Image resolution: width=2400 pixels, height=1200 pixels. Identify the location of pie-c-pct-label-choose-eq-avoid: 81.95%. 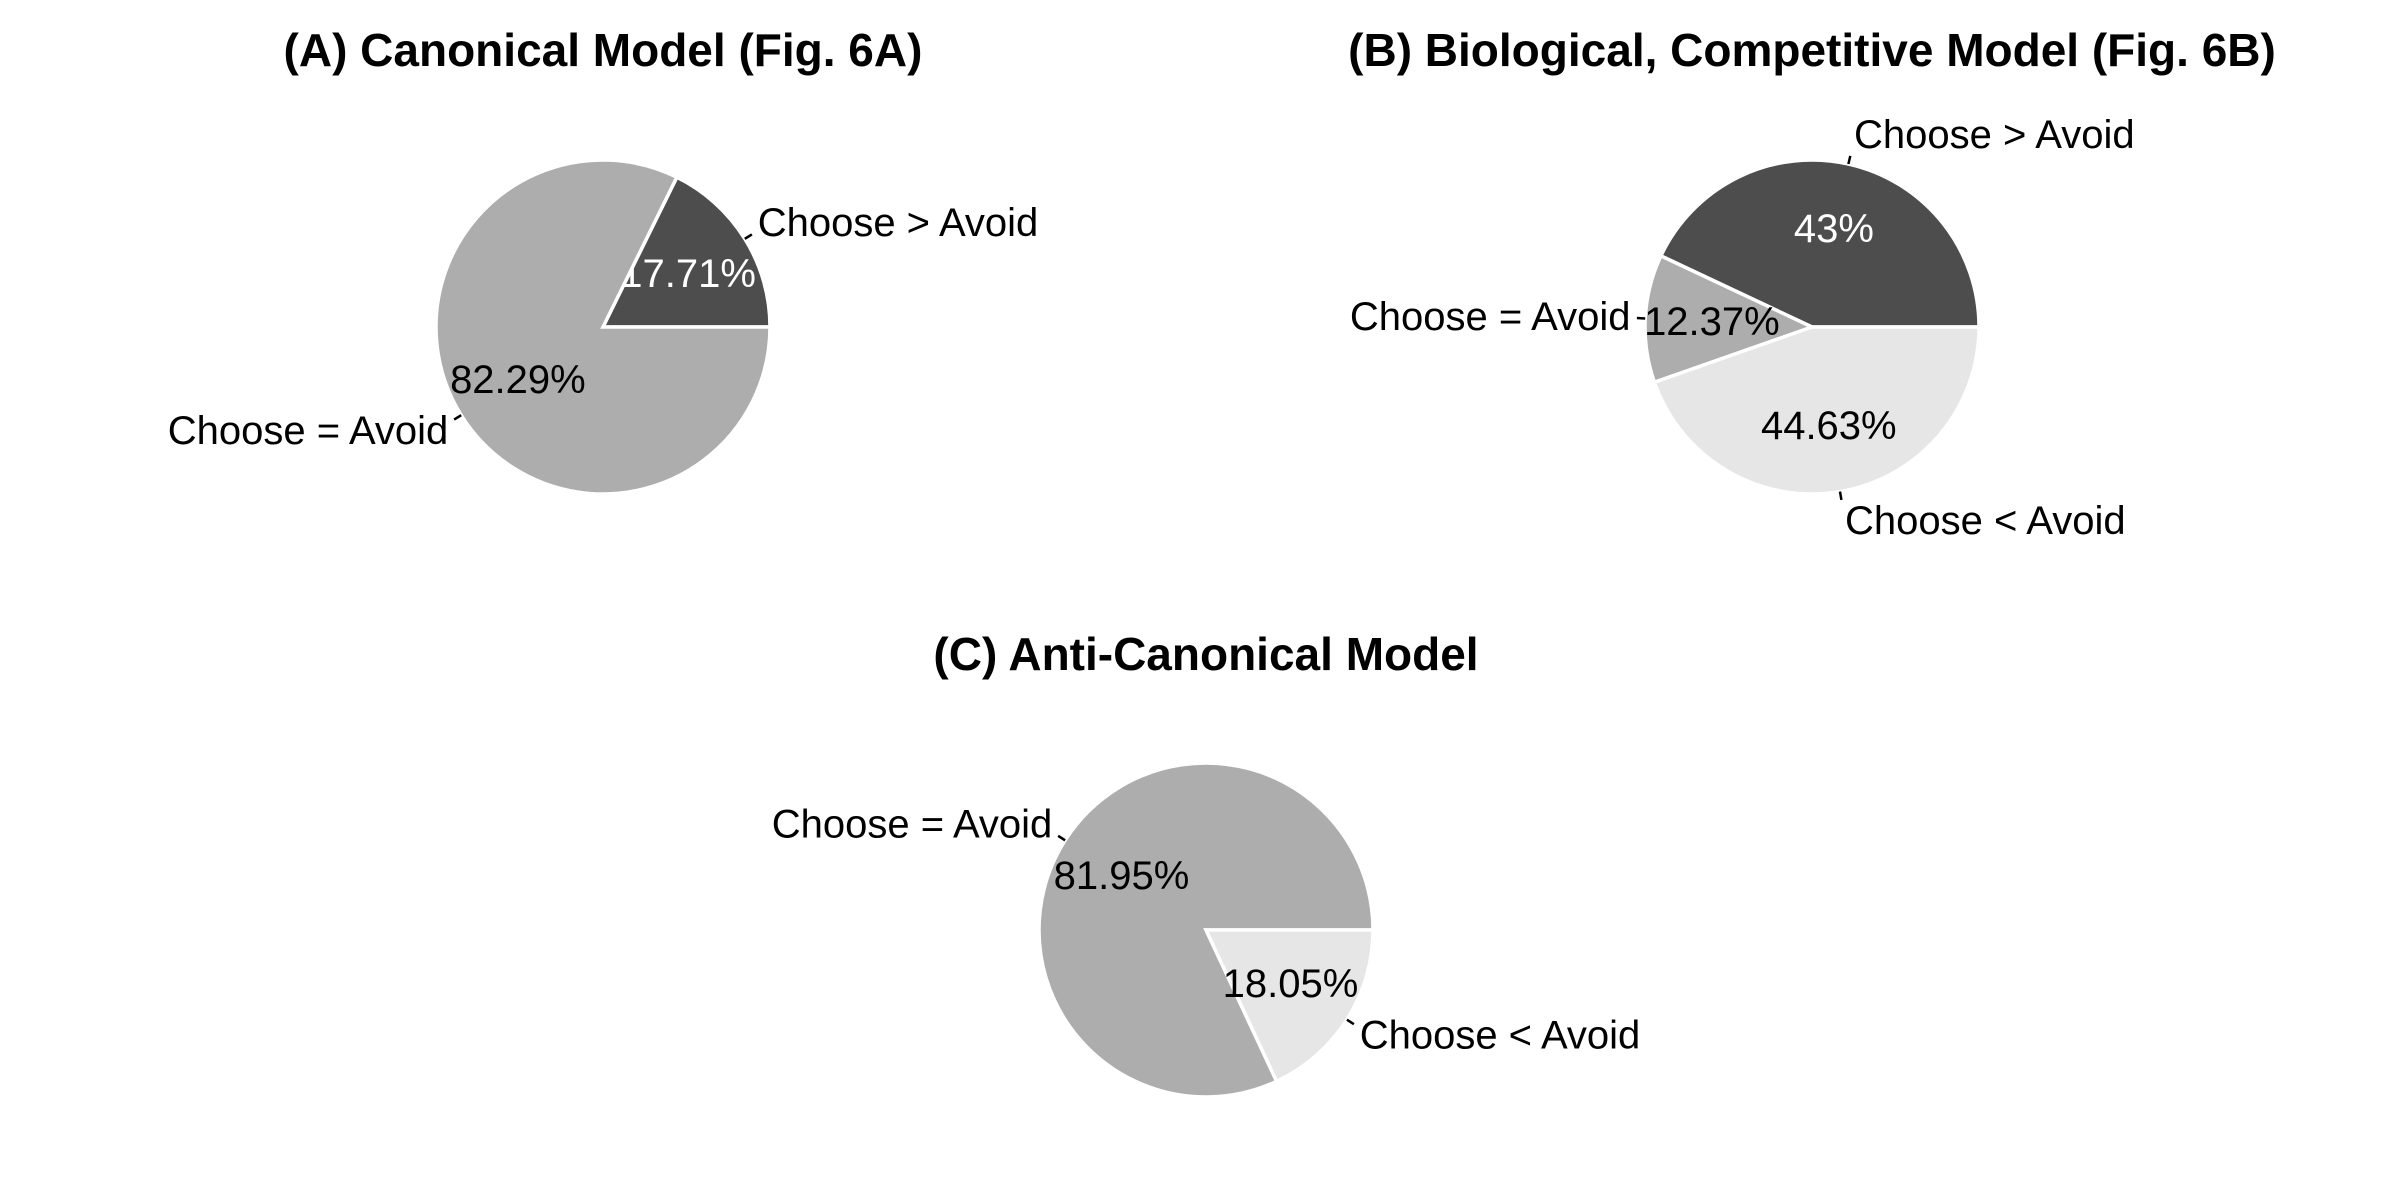
(1122, 876).